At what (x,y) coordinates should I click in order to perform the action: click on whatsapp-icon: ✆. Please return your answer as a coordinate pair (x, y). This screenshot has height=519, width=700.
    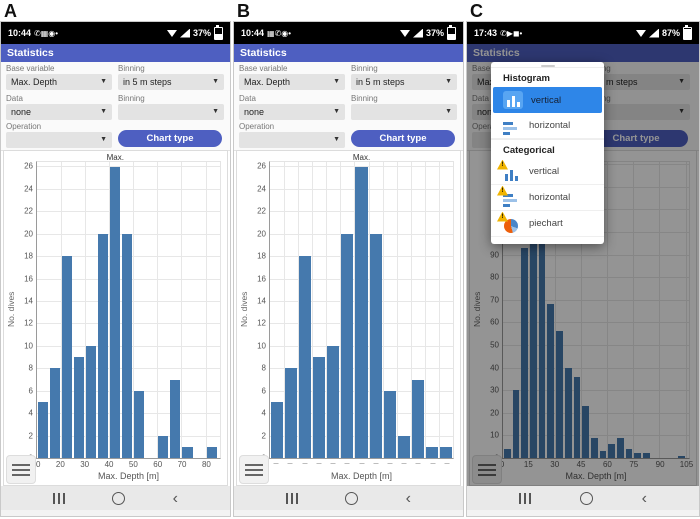
    Looking at the image, I should click on (503, 33).